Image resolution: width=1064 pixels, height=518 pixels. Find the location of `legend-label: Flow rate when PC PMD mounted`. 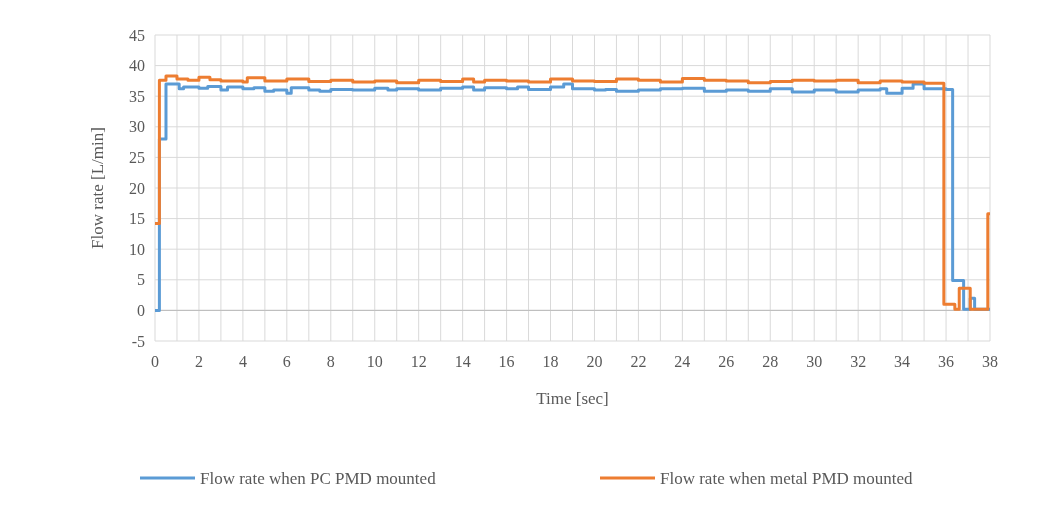

legend-label: Flow rate when PC PMD mounted is located at coordinates (318, 478).